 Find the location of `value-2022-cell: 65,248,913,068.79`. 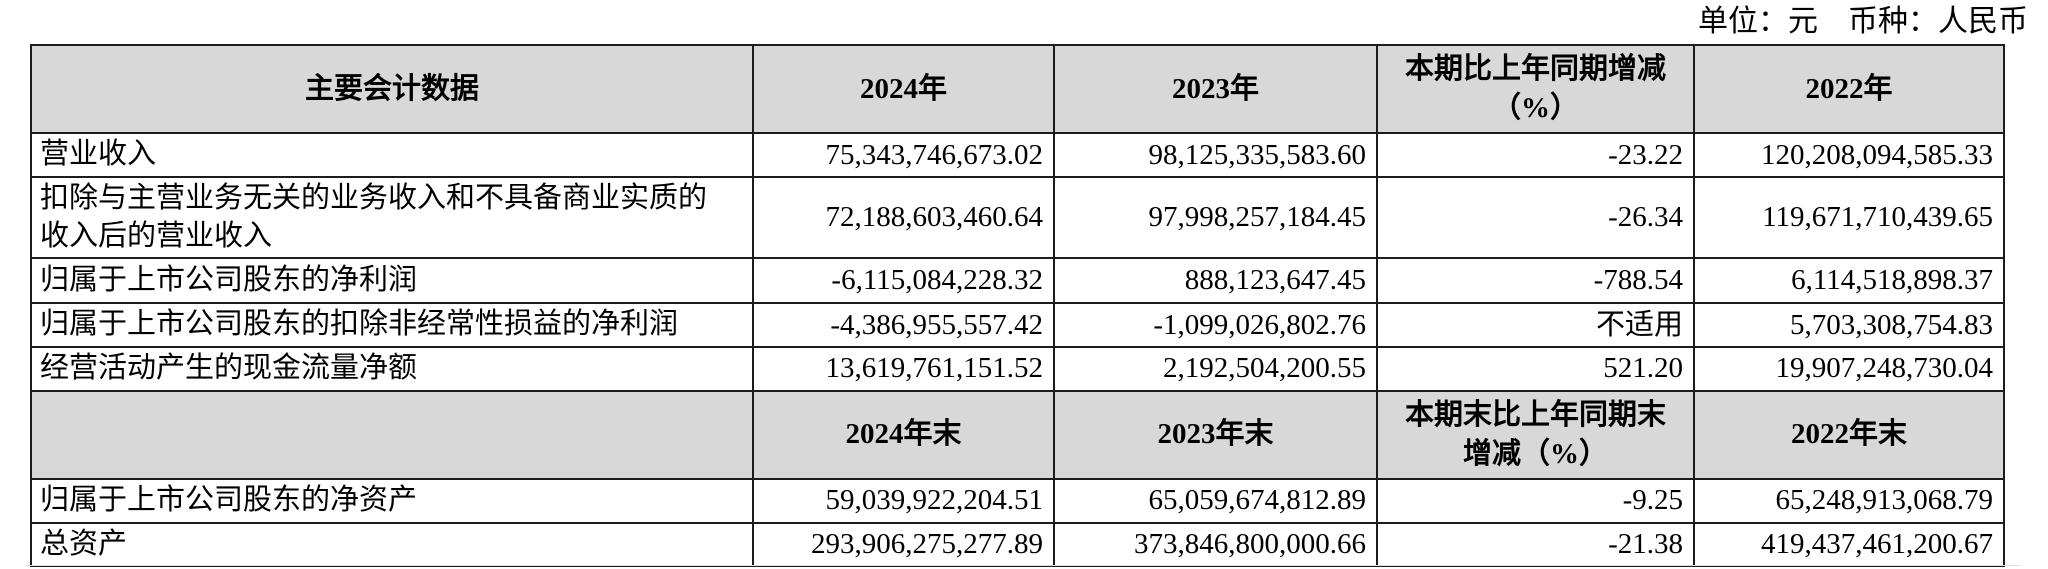

value-2022-cell: 65,248,913,068.79 is located at coordinates (1849, 501).